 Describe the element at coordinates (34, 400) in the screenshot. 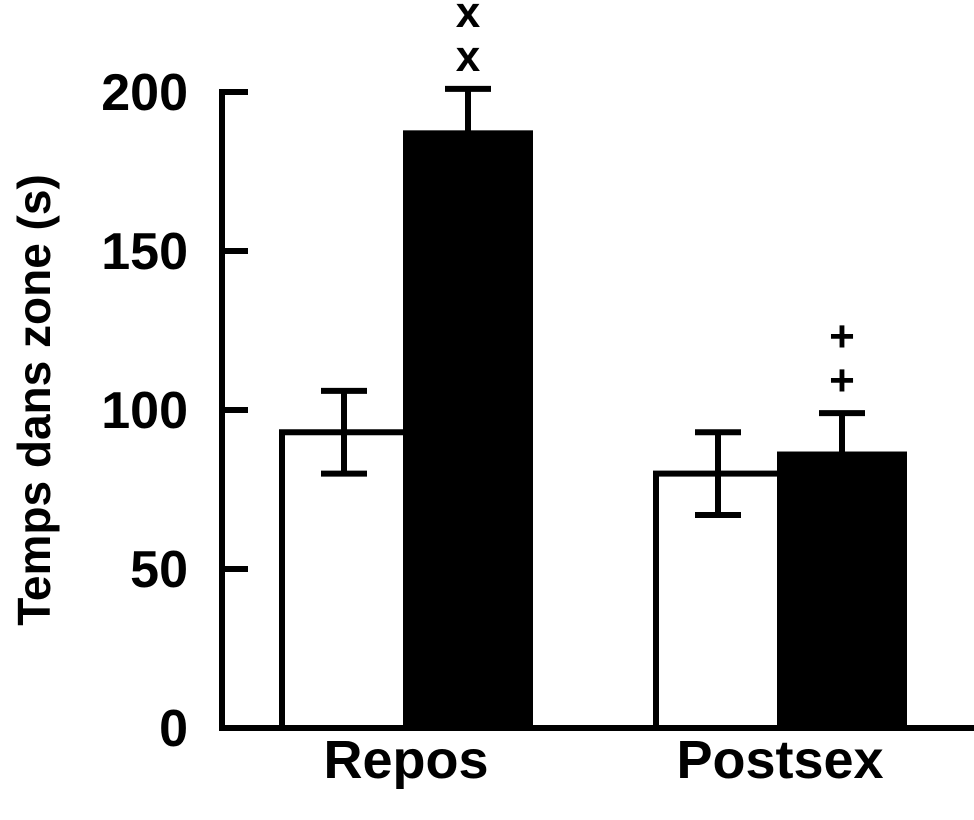

I see `y-axis-title: Temps dans zone (s)` at that location.